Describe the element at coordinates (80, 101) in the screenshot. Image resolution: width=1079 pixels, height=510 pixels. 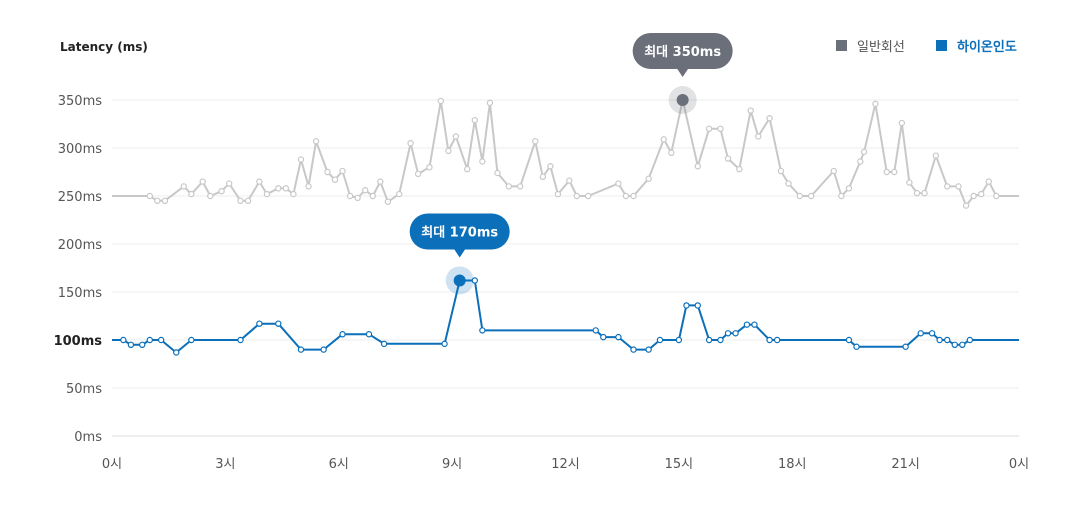
I see `y-tick-label: 350ms` at that location.